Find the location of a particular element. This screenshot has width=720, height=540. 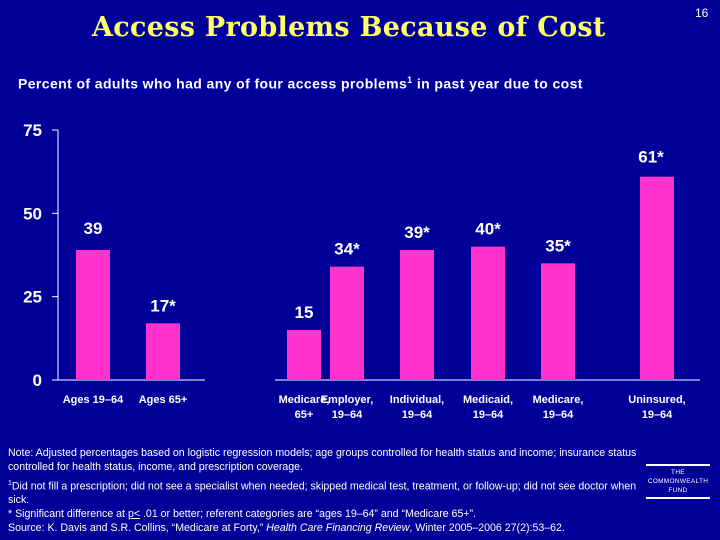

logo-line-1: THE is located at coordinates (678, 472).